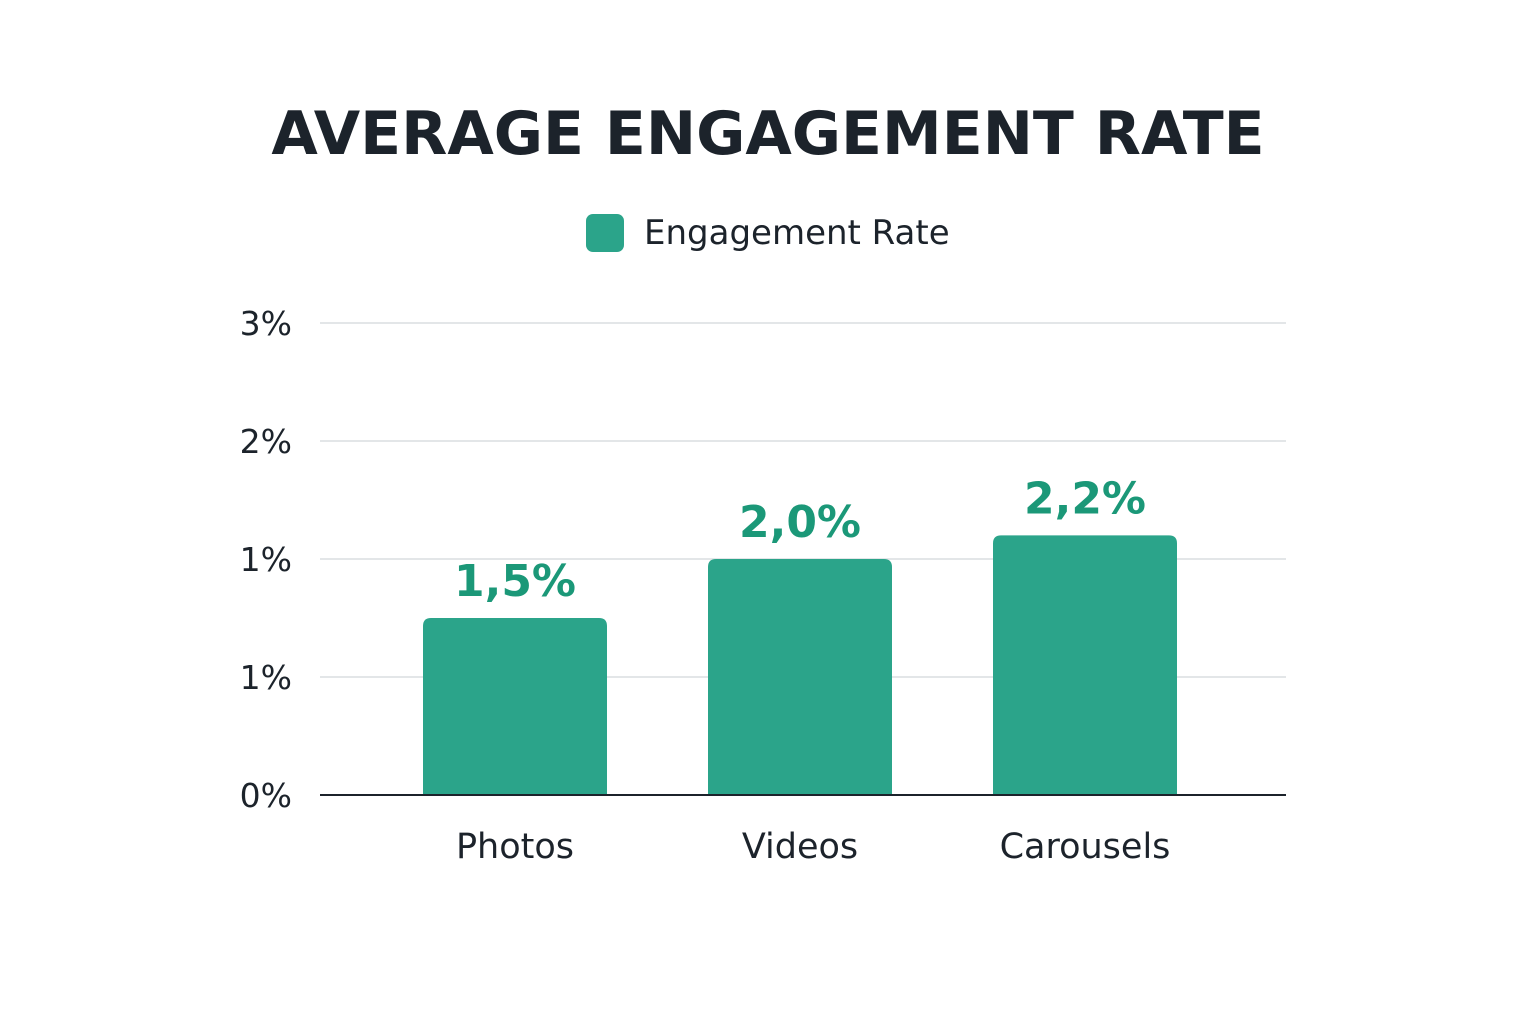 The width and height of the screenshot is (1536, 1024). What do you see at coordinates (515, 847) in the screenshot?
I see `x-category-label: Photos` at bounding box center [515, 847].